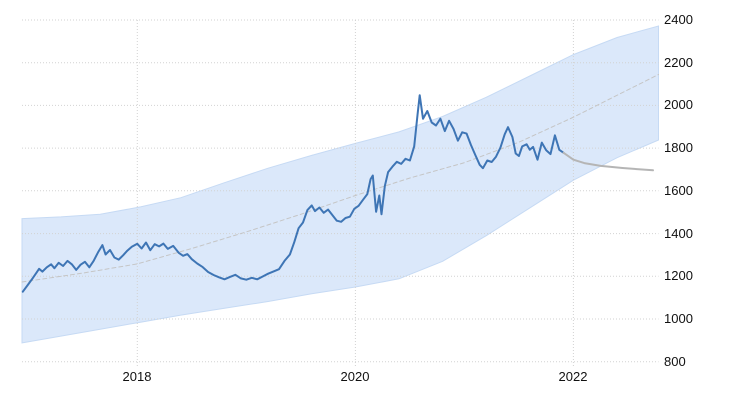  I want to click on y-axis-label: 2000, so click(678, 104).